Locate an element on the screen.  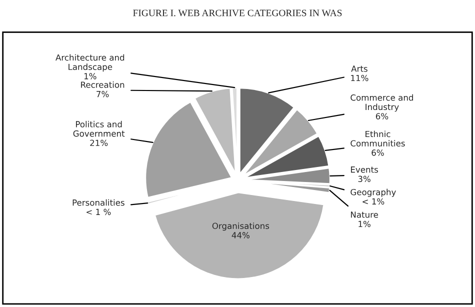
data-label: 3% is located at coordinates (364, 179).